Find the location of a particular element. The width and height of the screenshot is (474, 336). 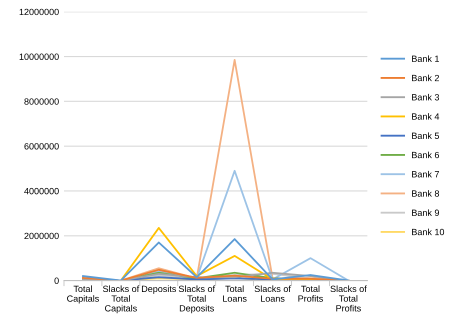

legend-label: Bank 2 is located at coordinates (425, 78).